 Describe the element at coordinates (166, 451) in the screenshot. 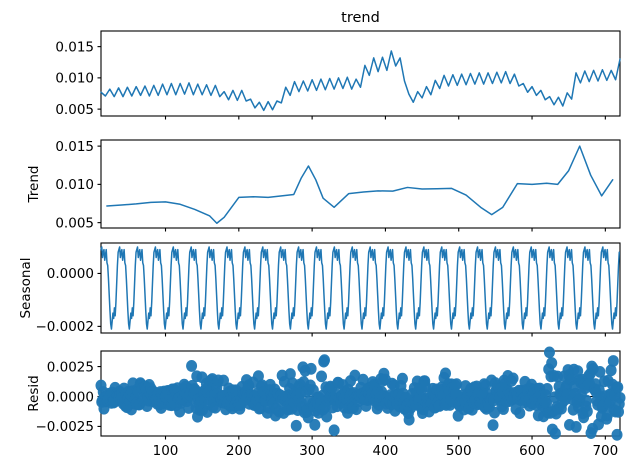

I see `xtick-label-100: 100` at that location.